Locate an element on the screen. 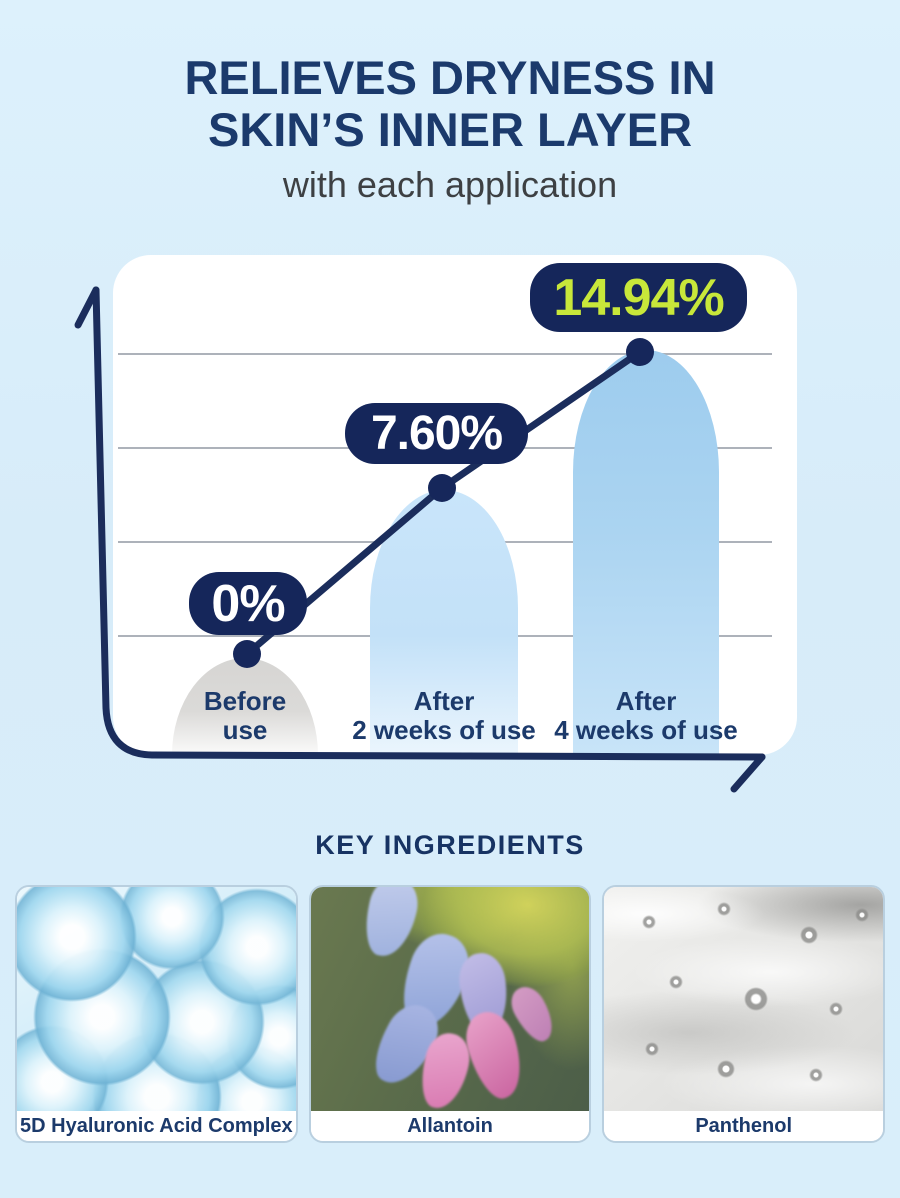 The width and height of the screenshot is (900, 1198). ingredient-card-panthenol: Panthenol is located at coordinates (744, 1014).